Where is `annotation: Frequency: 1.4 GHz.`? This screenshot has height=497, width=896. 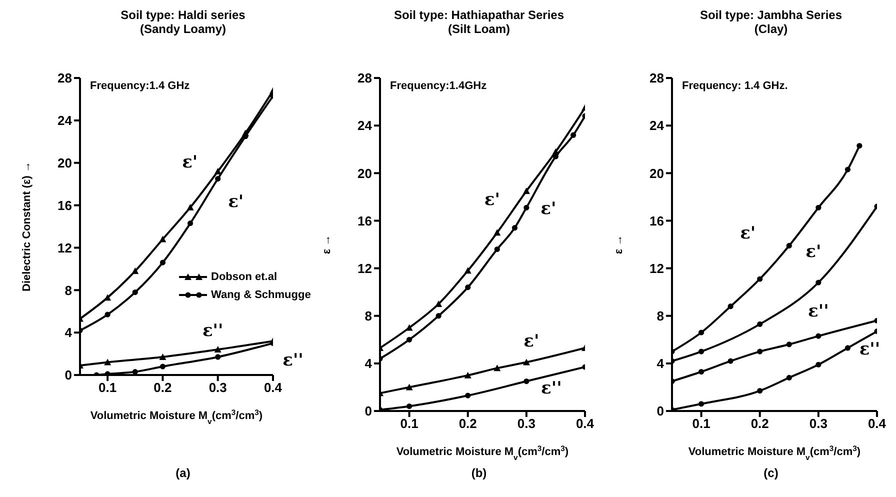 annotation: Frequency: 1.4 GHz. is located at coordinates (735, 86).